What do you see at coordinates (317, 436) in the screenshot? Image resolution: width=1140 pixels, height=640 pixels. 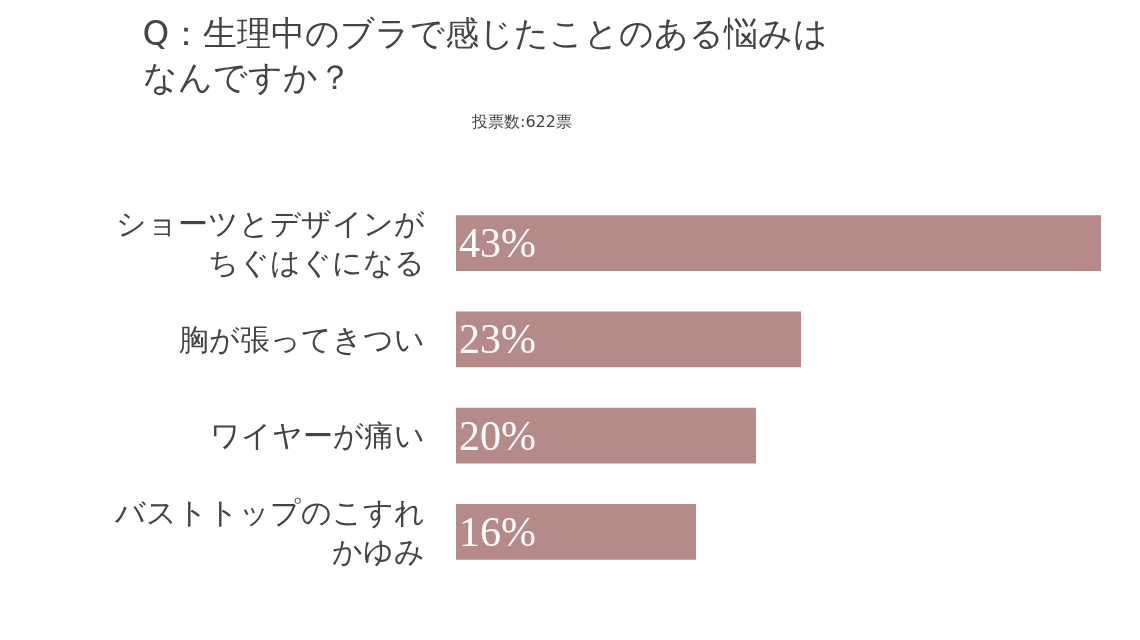 I see `y-tick-label: ワイヤーが痛い` at bounding box center [317, 436].